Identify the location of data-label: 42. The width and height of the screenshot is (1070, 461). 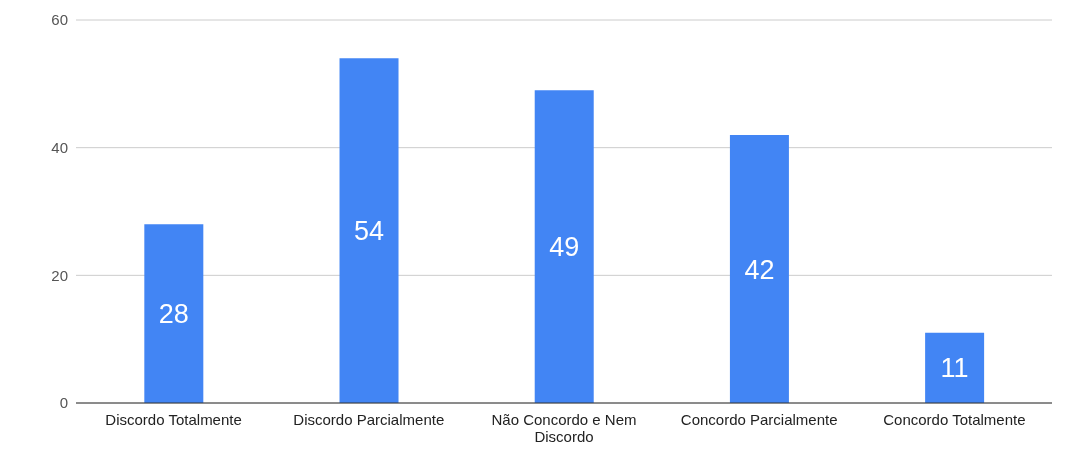
(759, 269).